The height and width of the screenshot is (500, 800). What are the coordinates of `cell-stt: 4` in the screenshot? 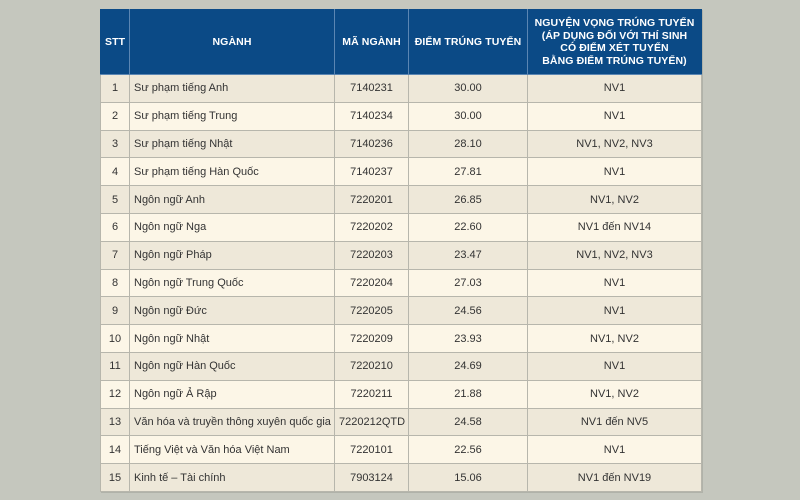 It's located at (115, 172).